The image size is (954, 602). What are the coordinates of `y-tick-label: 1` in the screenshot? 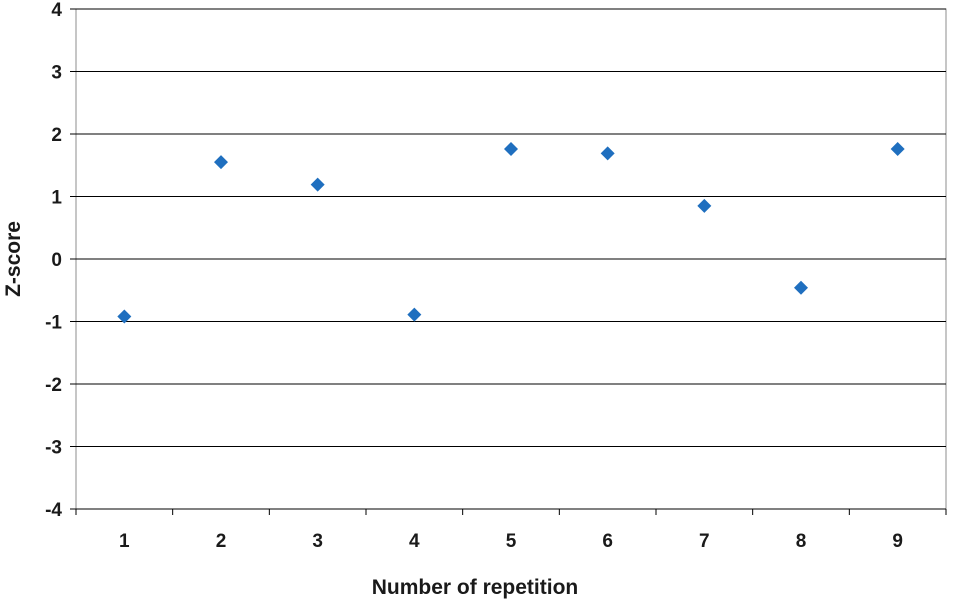 It's located at (56, 198).